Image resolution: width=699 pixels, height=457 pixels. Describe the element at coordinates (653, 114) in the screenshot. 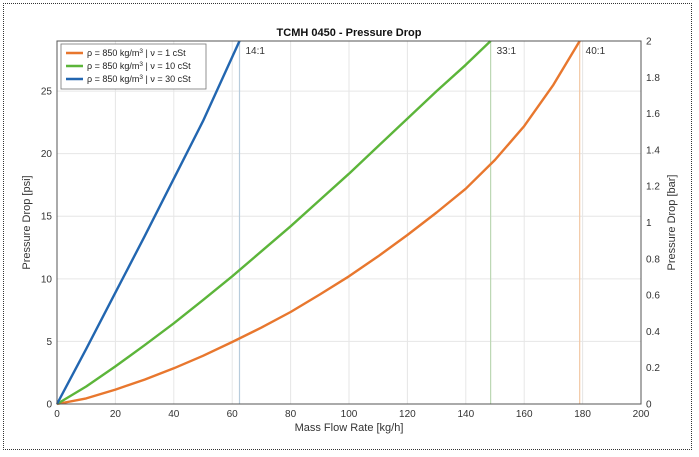

I see `y2-tick-label: 1.6` at that location.